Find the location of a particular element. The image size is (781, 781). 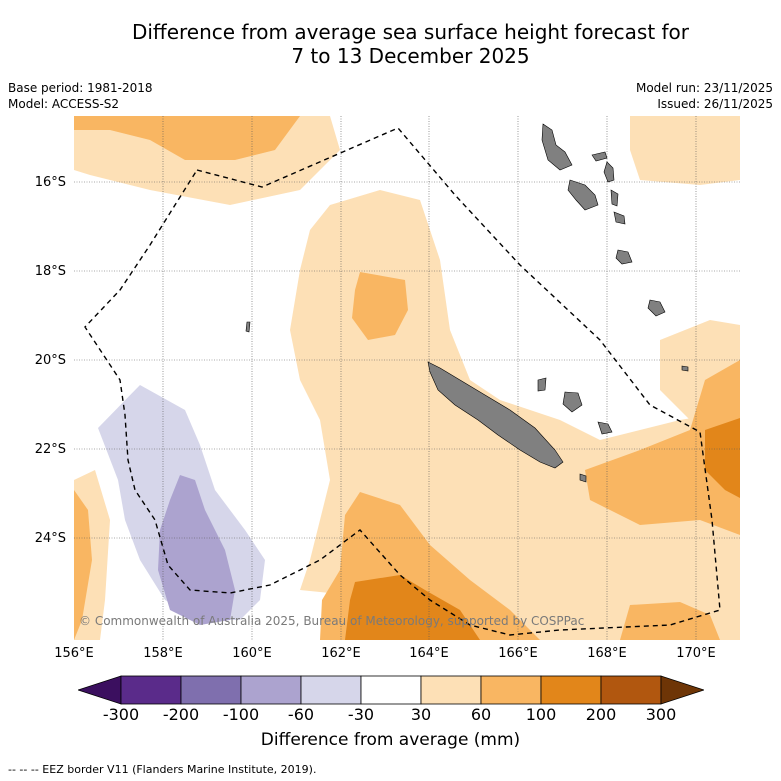

meta-left: Base period: 1981-2018 Model: ACCESS-S2 is located at coordinates (80, 96).